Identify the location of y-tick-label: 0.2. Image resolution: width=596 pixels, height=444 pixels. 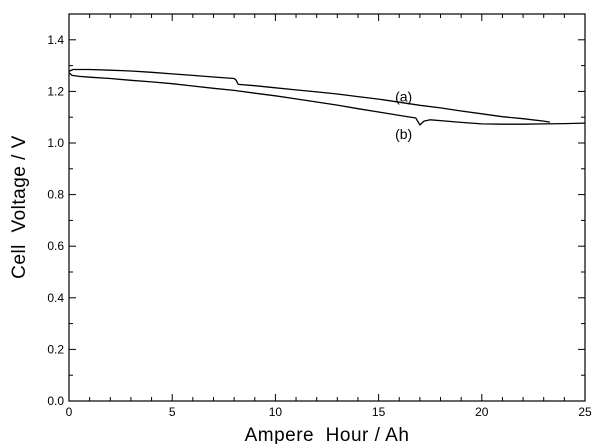
(55, 349).